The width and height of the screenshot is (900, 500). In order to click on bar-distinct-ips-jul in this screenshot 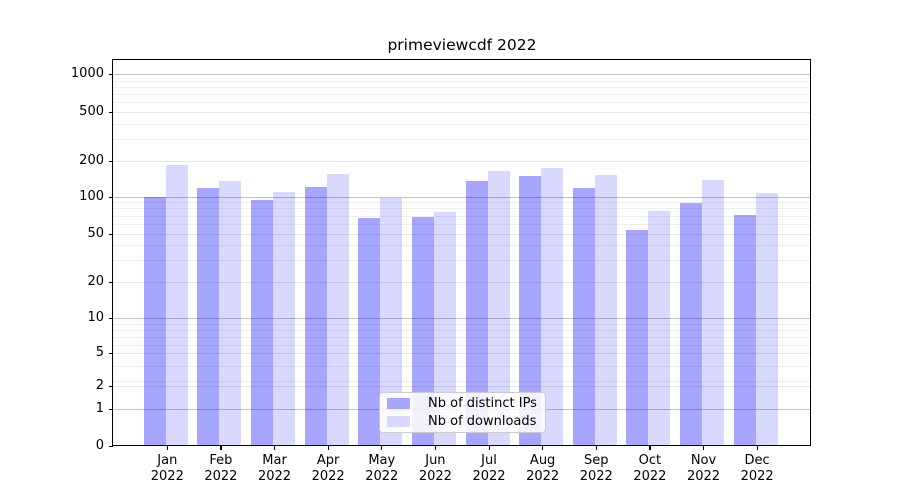, I will do `click(476, 313)`.